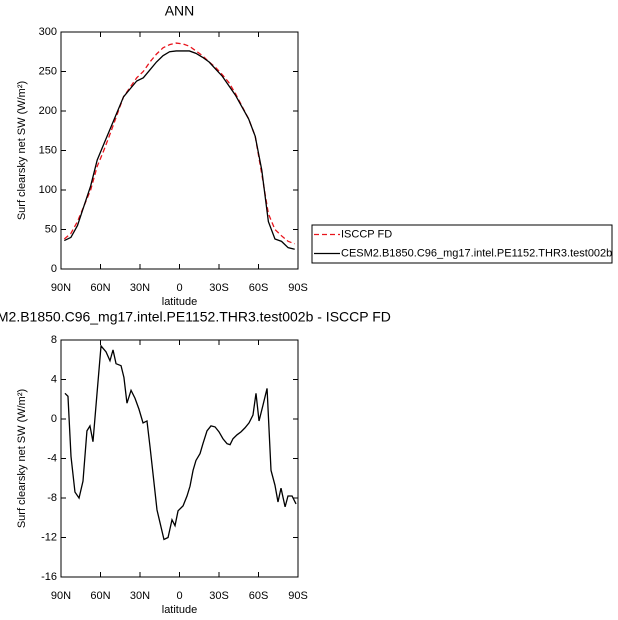 This screenshot has width=618, height=620. I want to click on y-tick-label: 100, so click(48, 190).